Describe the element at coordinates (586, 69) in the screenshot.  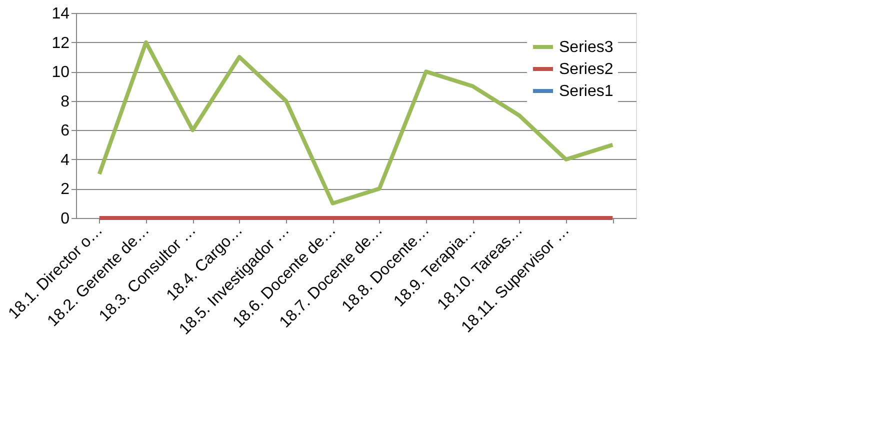
I see `legend-label: Series2` at that location.